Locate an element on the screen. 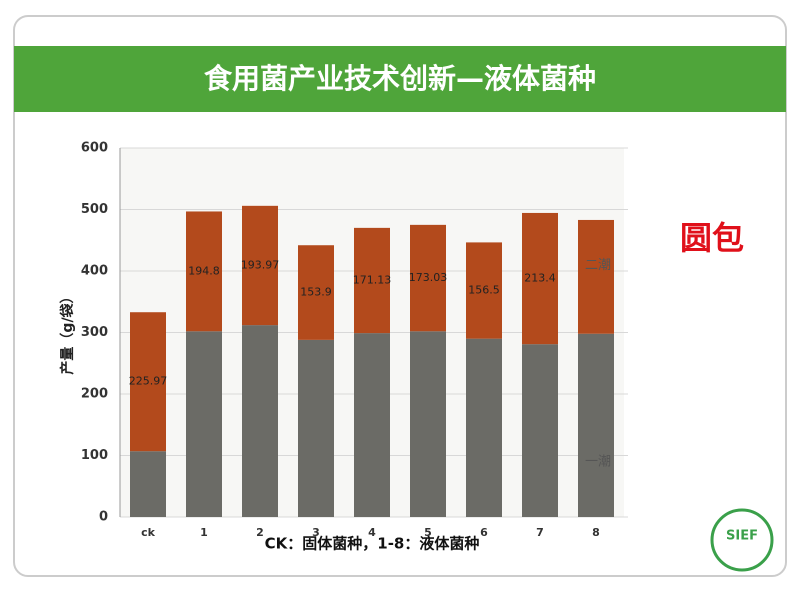  x-tick-label: 8 is located at coordinates (596, 532).